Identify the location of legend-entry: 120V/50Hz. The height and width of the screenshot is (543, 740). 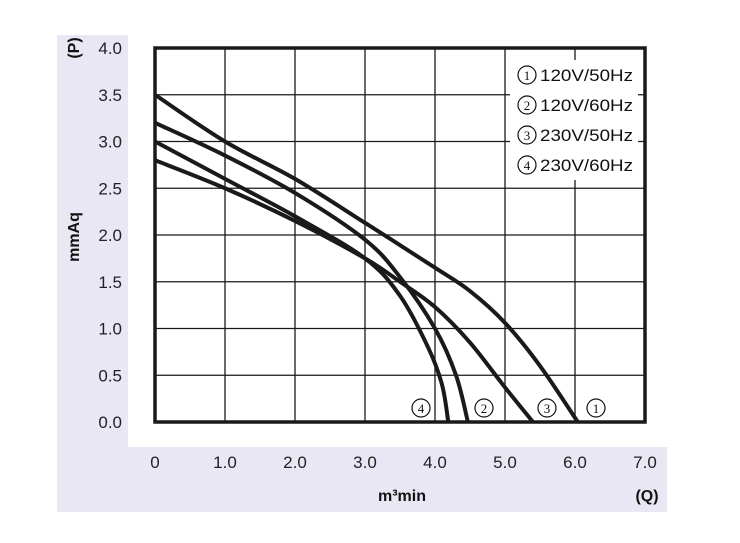
(586, 75).